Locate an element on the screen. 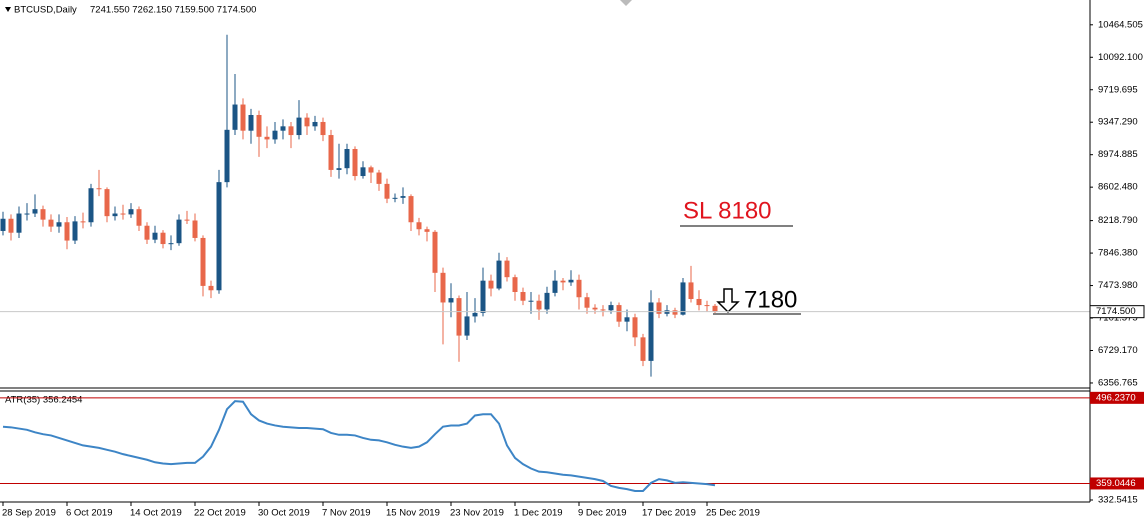 Image resolution: width=1148 pixels, height=524 pixels. level-label: 496.2370 is located at coordinates (1116, 397).